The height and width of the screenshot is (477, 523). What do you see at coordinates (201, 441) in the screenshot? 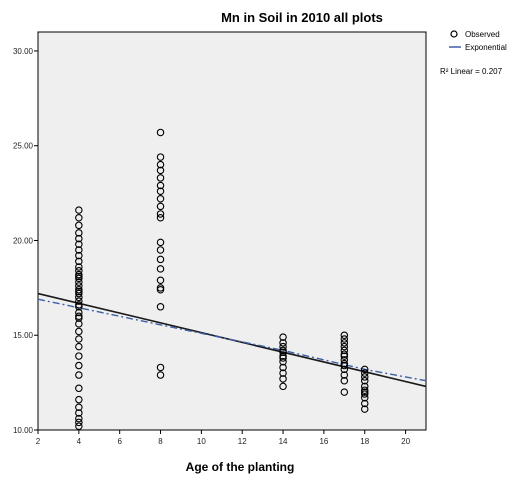
I see `x-tick-label: 10` at bounding box center [201, 441].